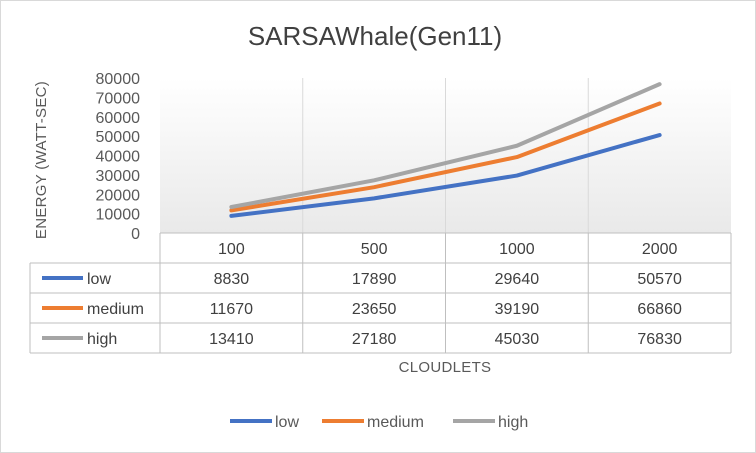  I want to click on table-row-label: low, so click(99, 279).